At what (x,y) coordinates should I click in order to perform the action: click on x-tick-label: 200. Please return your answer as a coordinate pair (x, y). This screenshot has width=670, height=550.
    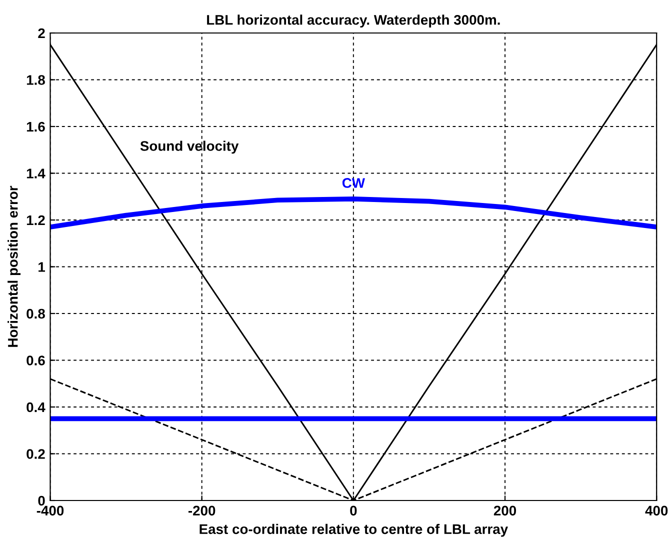
    Looking at the image, I should click on (505, 511).